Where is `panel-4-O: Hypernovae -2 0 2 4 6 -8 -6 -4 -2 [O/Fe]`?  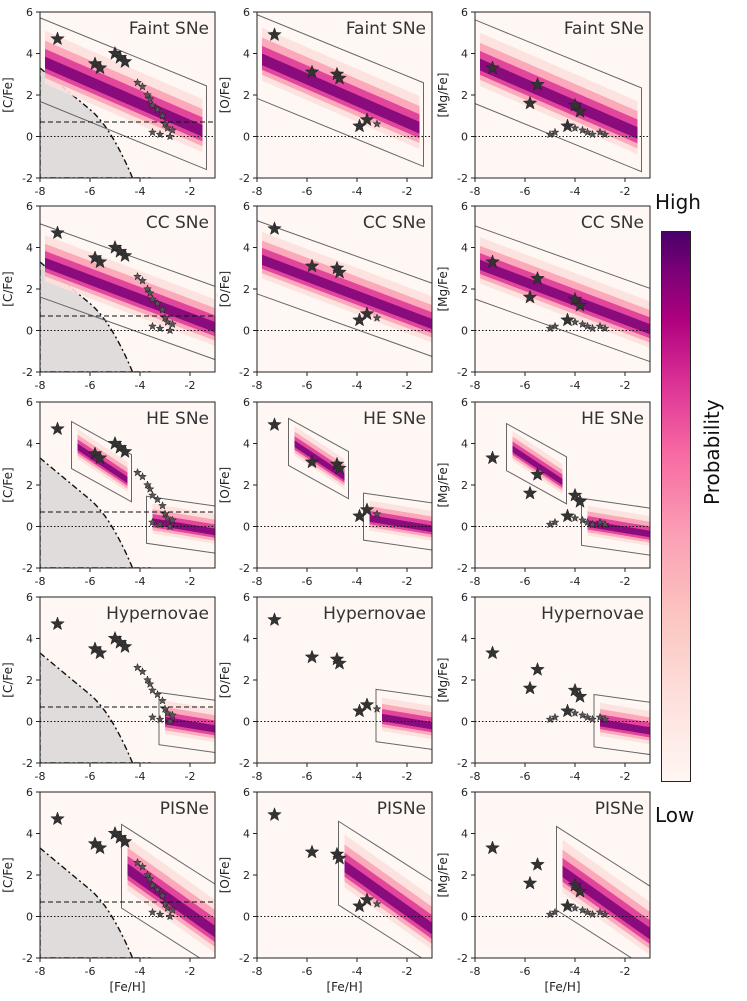
panel-4-O: Hypernovae -2 0 2 4 6 -8 -6 -4 -2 [O/Fe] is located at coordinates (325, 687).